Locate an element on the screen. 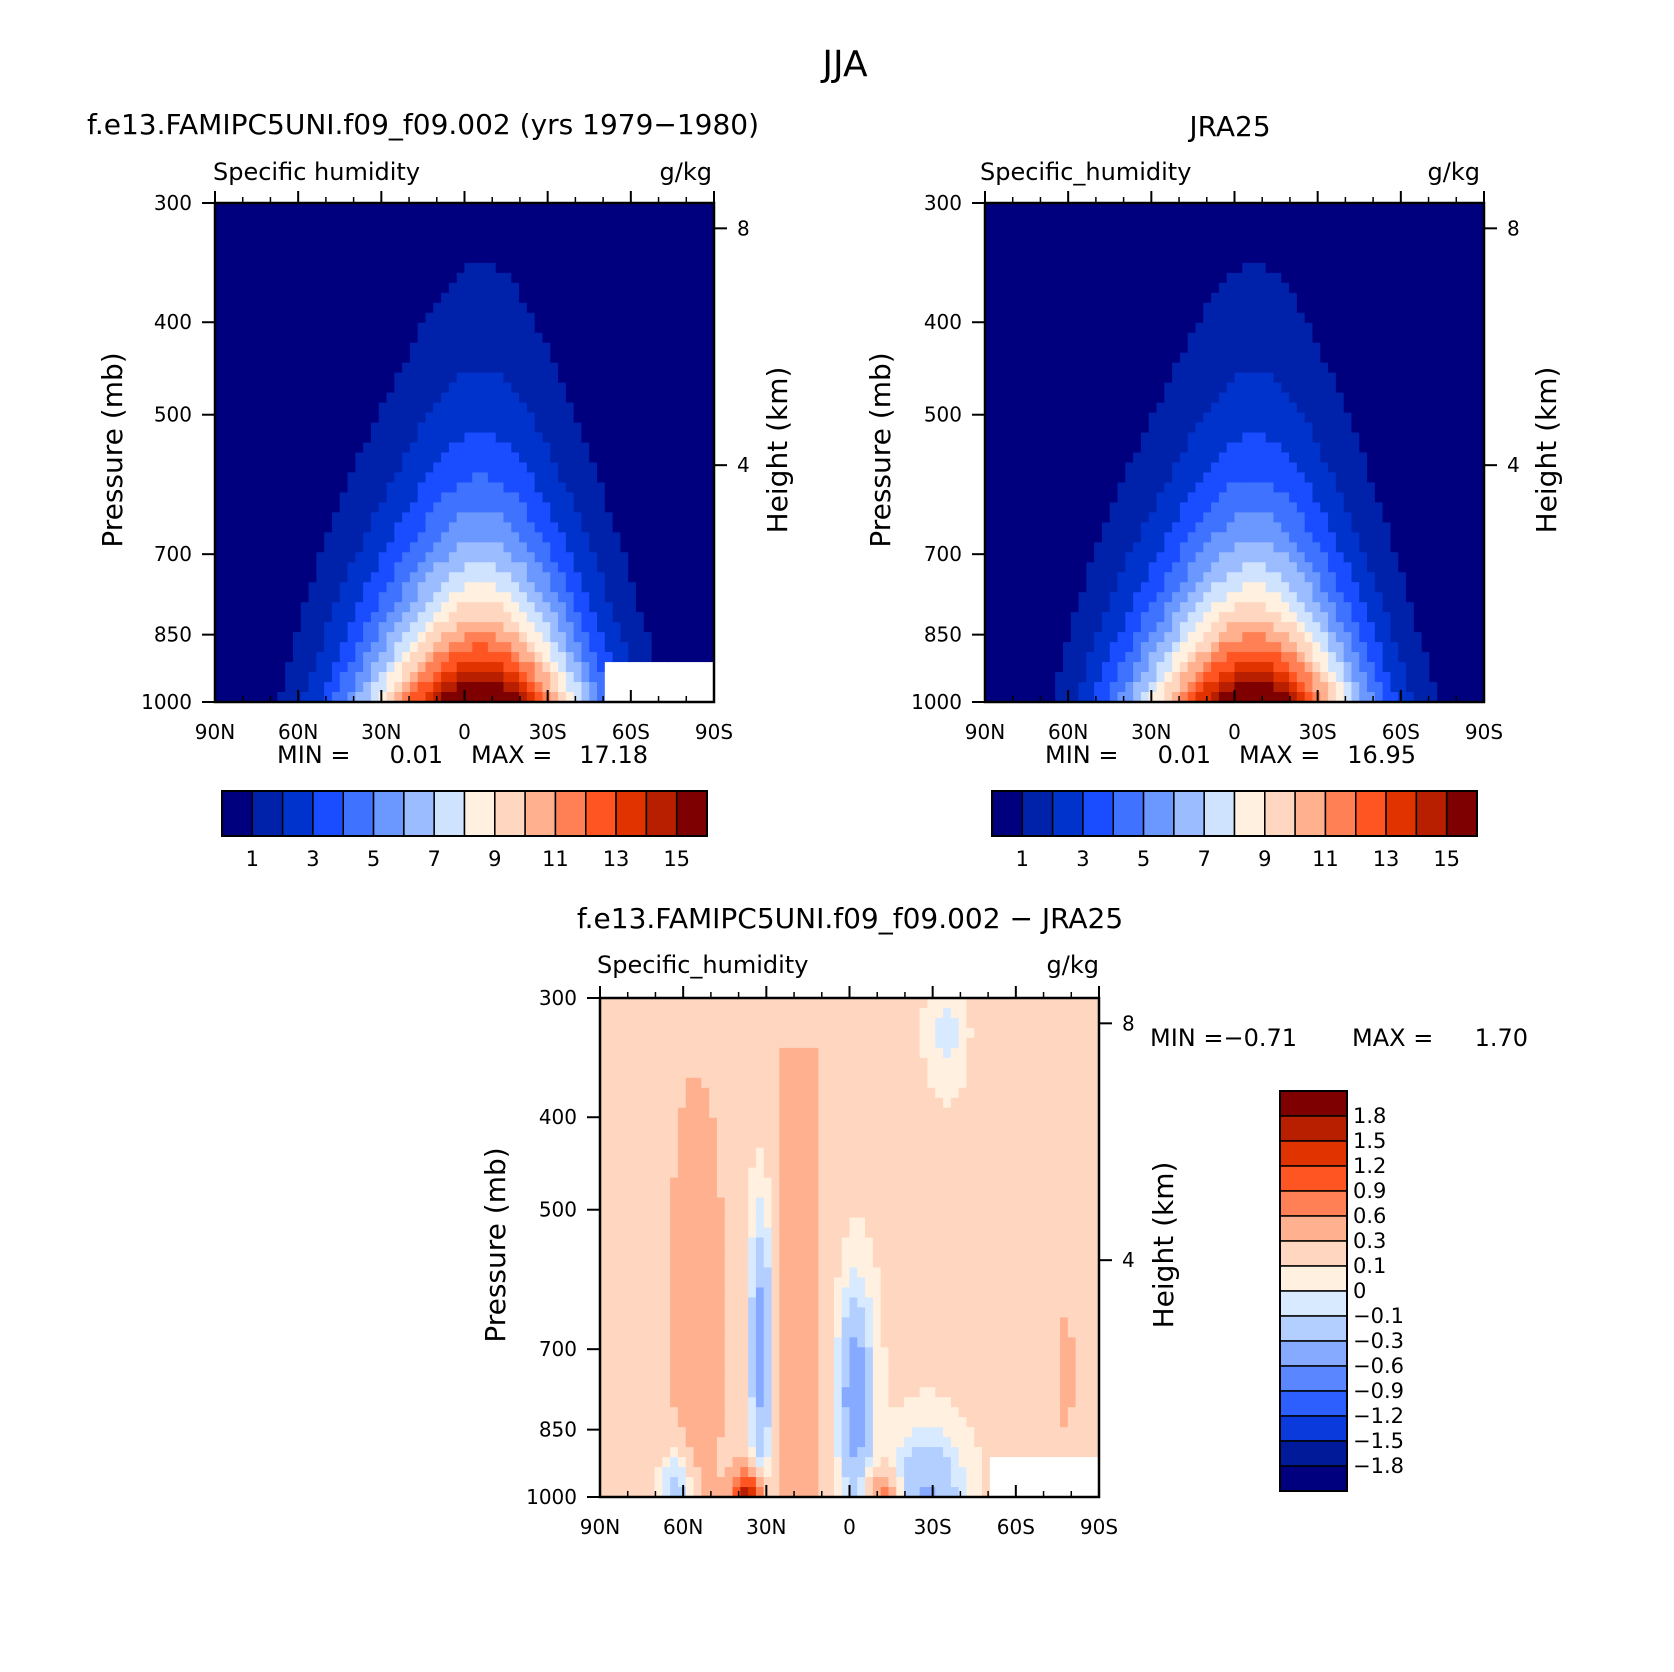  panel-model-ylabel: Pressure (mb) is located at coordinates (112, 449).